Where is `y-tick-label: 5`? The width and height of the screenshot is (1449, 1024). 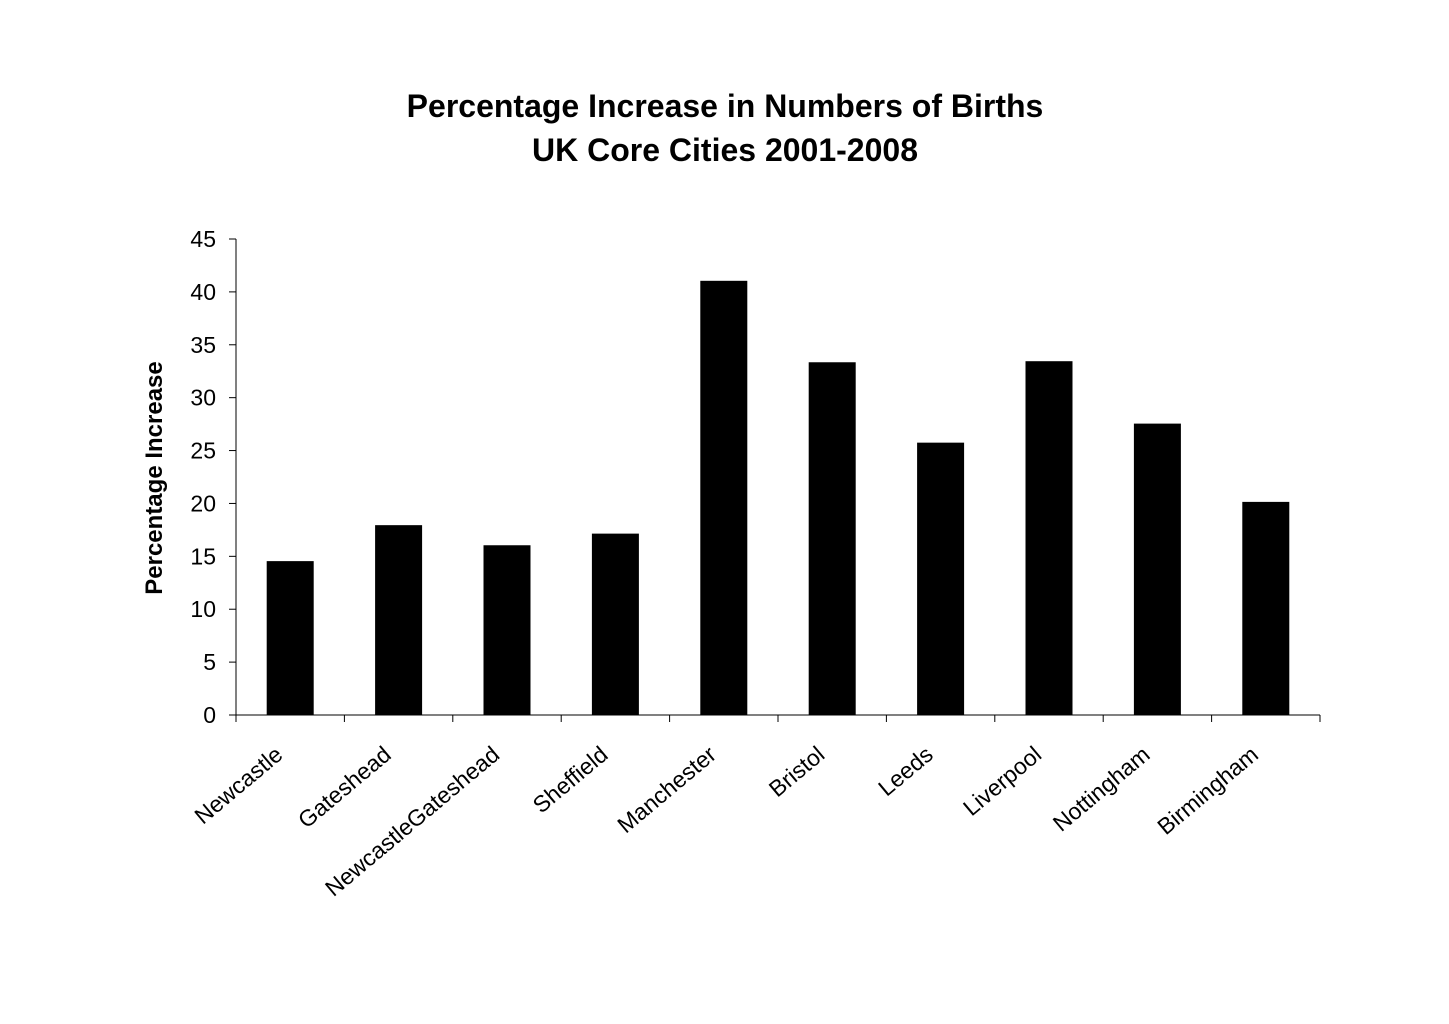
y-tick-label: 5 is located at coordinates (209, 662).